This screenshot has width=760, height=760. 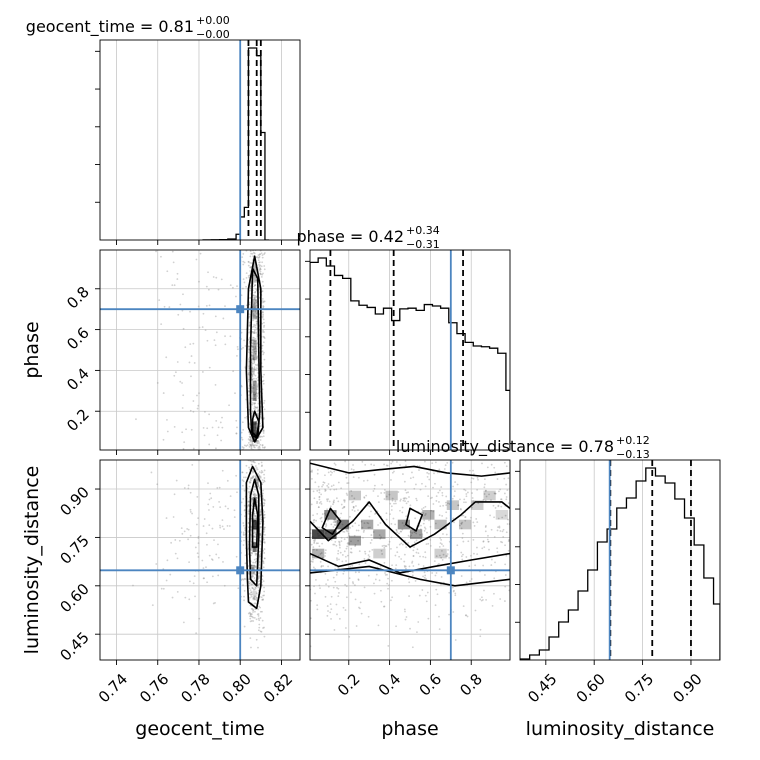 What do you see at coordinates (620, 563) in the screenshot?
I see `histogram-luminosity_distance` at bounding box center [620, 563].